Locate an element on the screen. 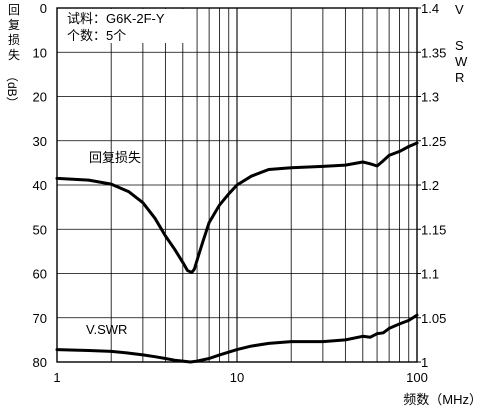  left-axis-label: 回复损失 （dB） is located at coordinates (12, 56).